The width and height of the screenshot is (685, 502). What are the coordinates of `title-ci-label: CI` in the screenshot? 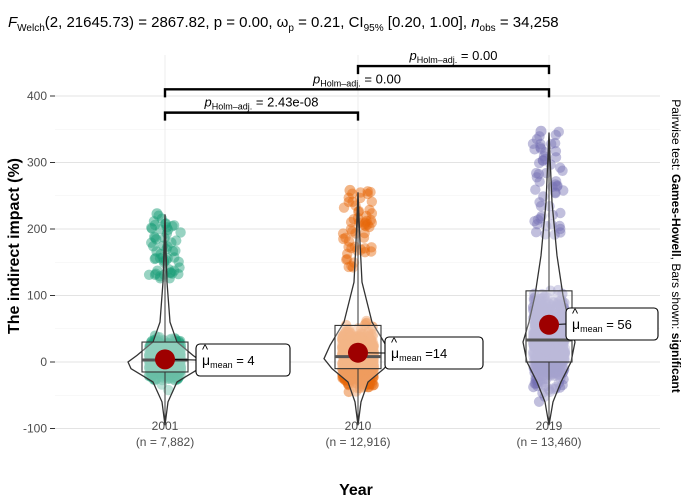 It's located at (356, 22).